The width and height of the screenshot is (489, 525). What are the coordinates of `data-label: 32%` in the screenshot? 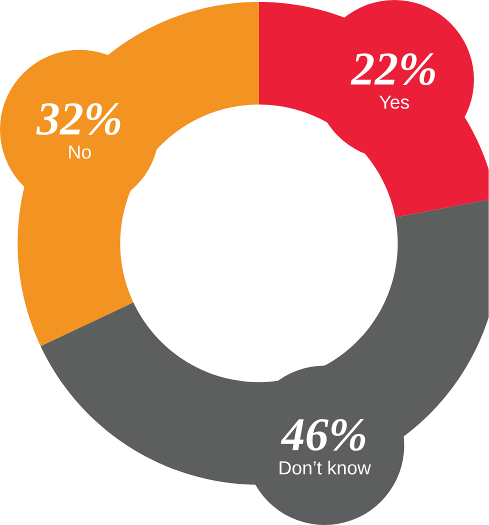 It's located at (78, 119).